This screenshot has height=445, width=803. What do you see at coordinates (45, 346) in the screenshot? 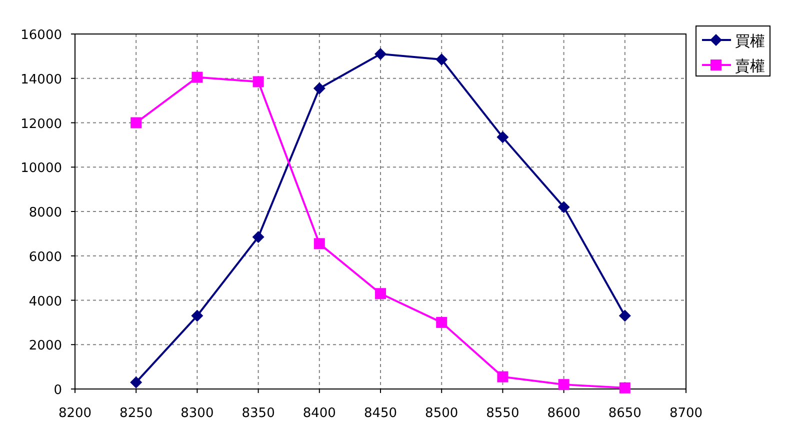
I see `y-tick-label: 2000` at bounding box center [45, 346].